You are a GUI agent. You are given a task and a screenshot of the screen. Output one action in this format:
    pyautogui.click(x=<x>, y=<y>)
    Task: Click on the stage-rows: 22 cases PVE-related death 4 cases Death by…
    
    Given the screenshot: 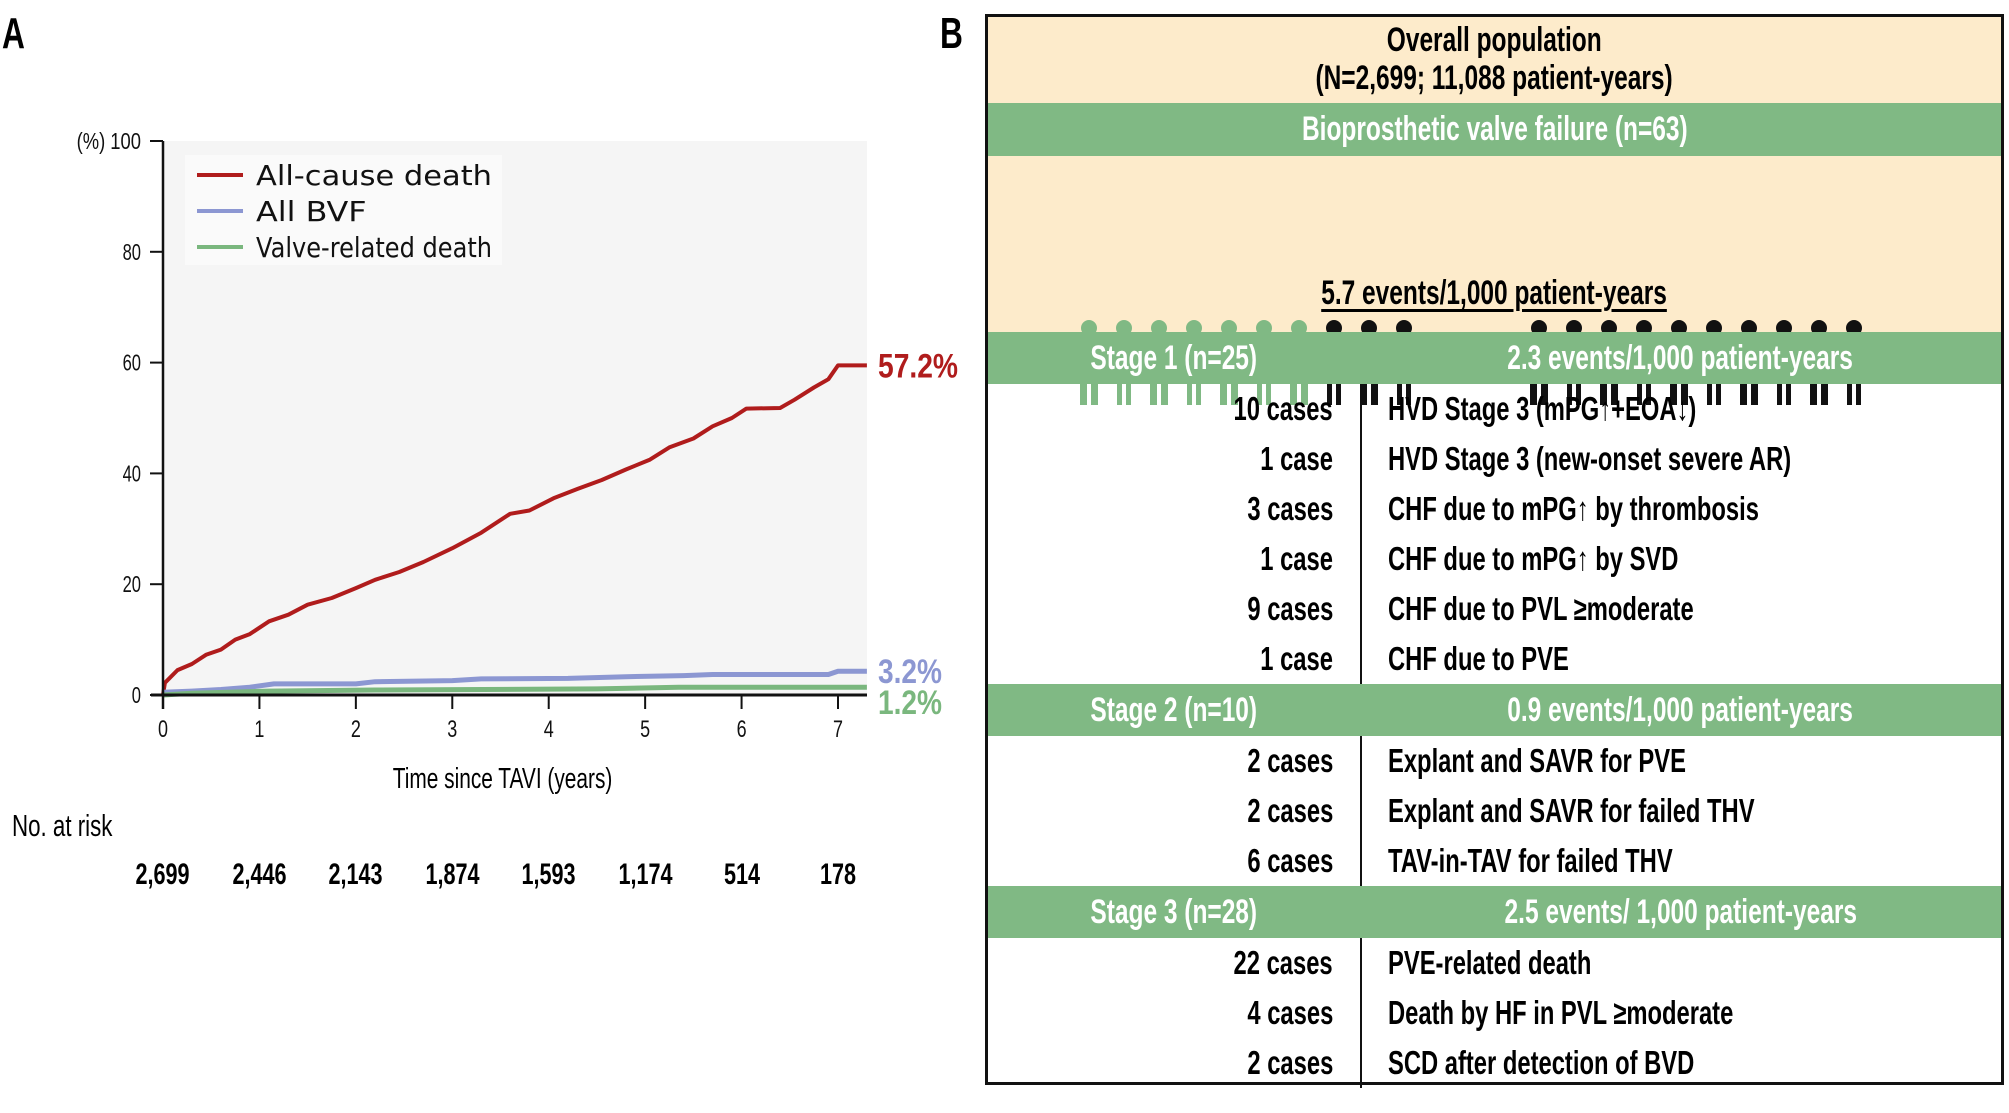 What is the action you would take?
    pyautogui.click(x=1494, y=1013)
    